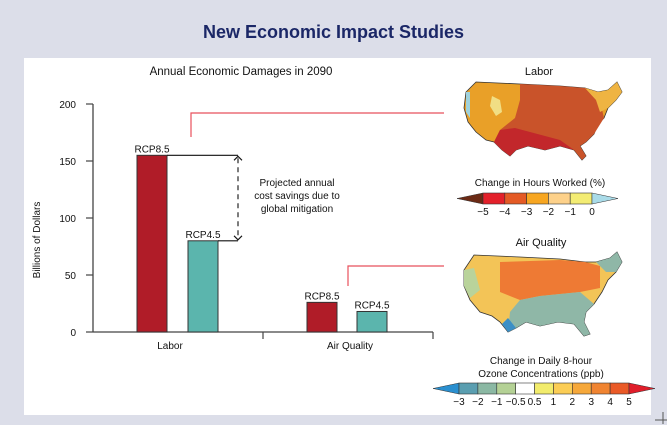 The image size is (667, 425). What do you see at coordinates (573, 402) in the screenshot?
I see `air-quality-legend-tick-label: 2` at bounding box center [573, 402].